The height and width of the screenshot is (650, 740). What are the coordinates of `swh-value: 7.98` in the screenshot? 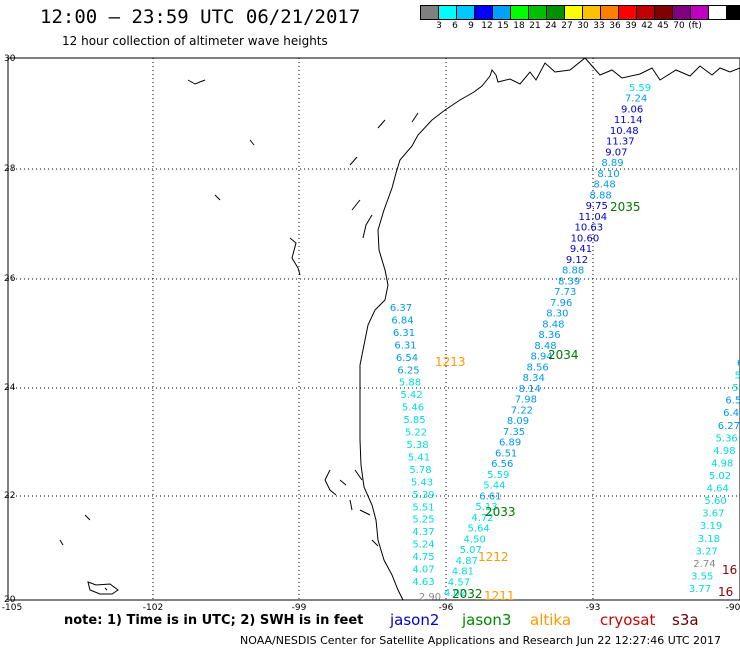 It's located at (526, 400).